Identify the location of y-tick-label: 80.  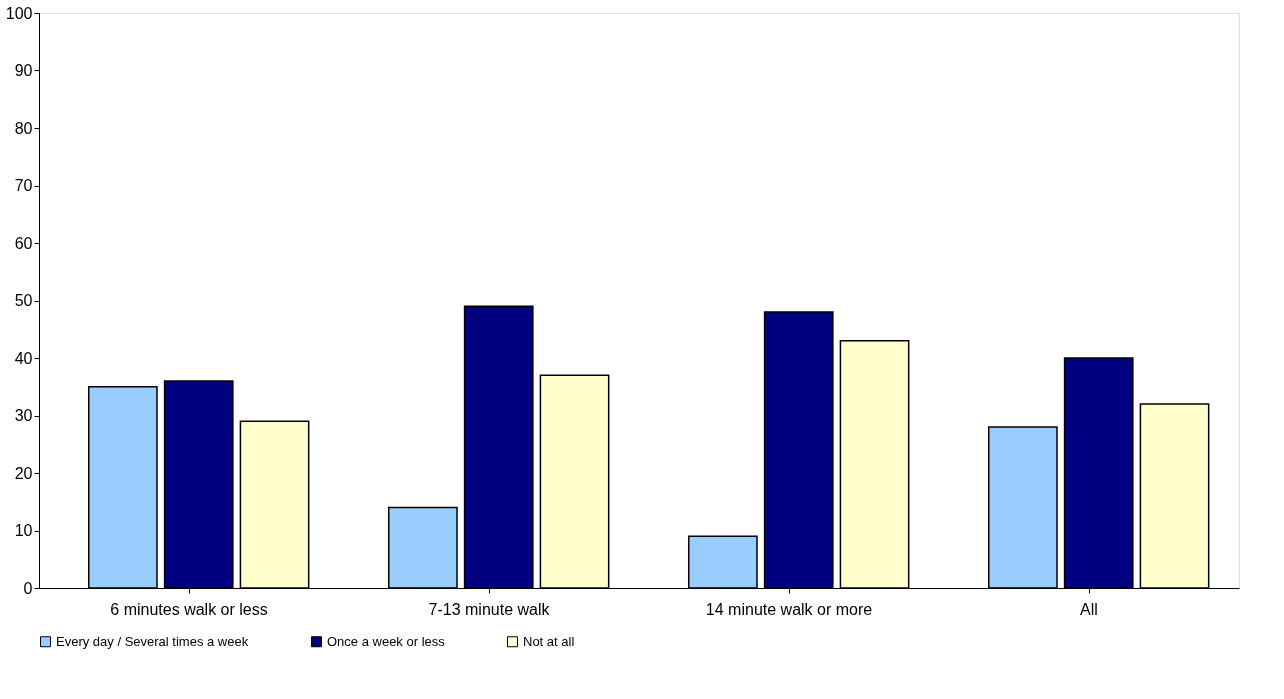
(23, 128).